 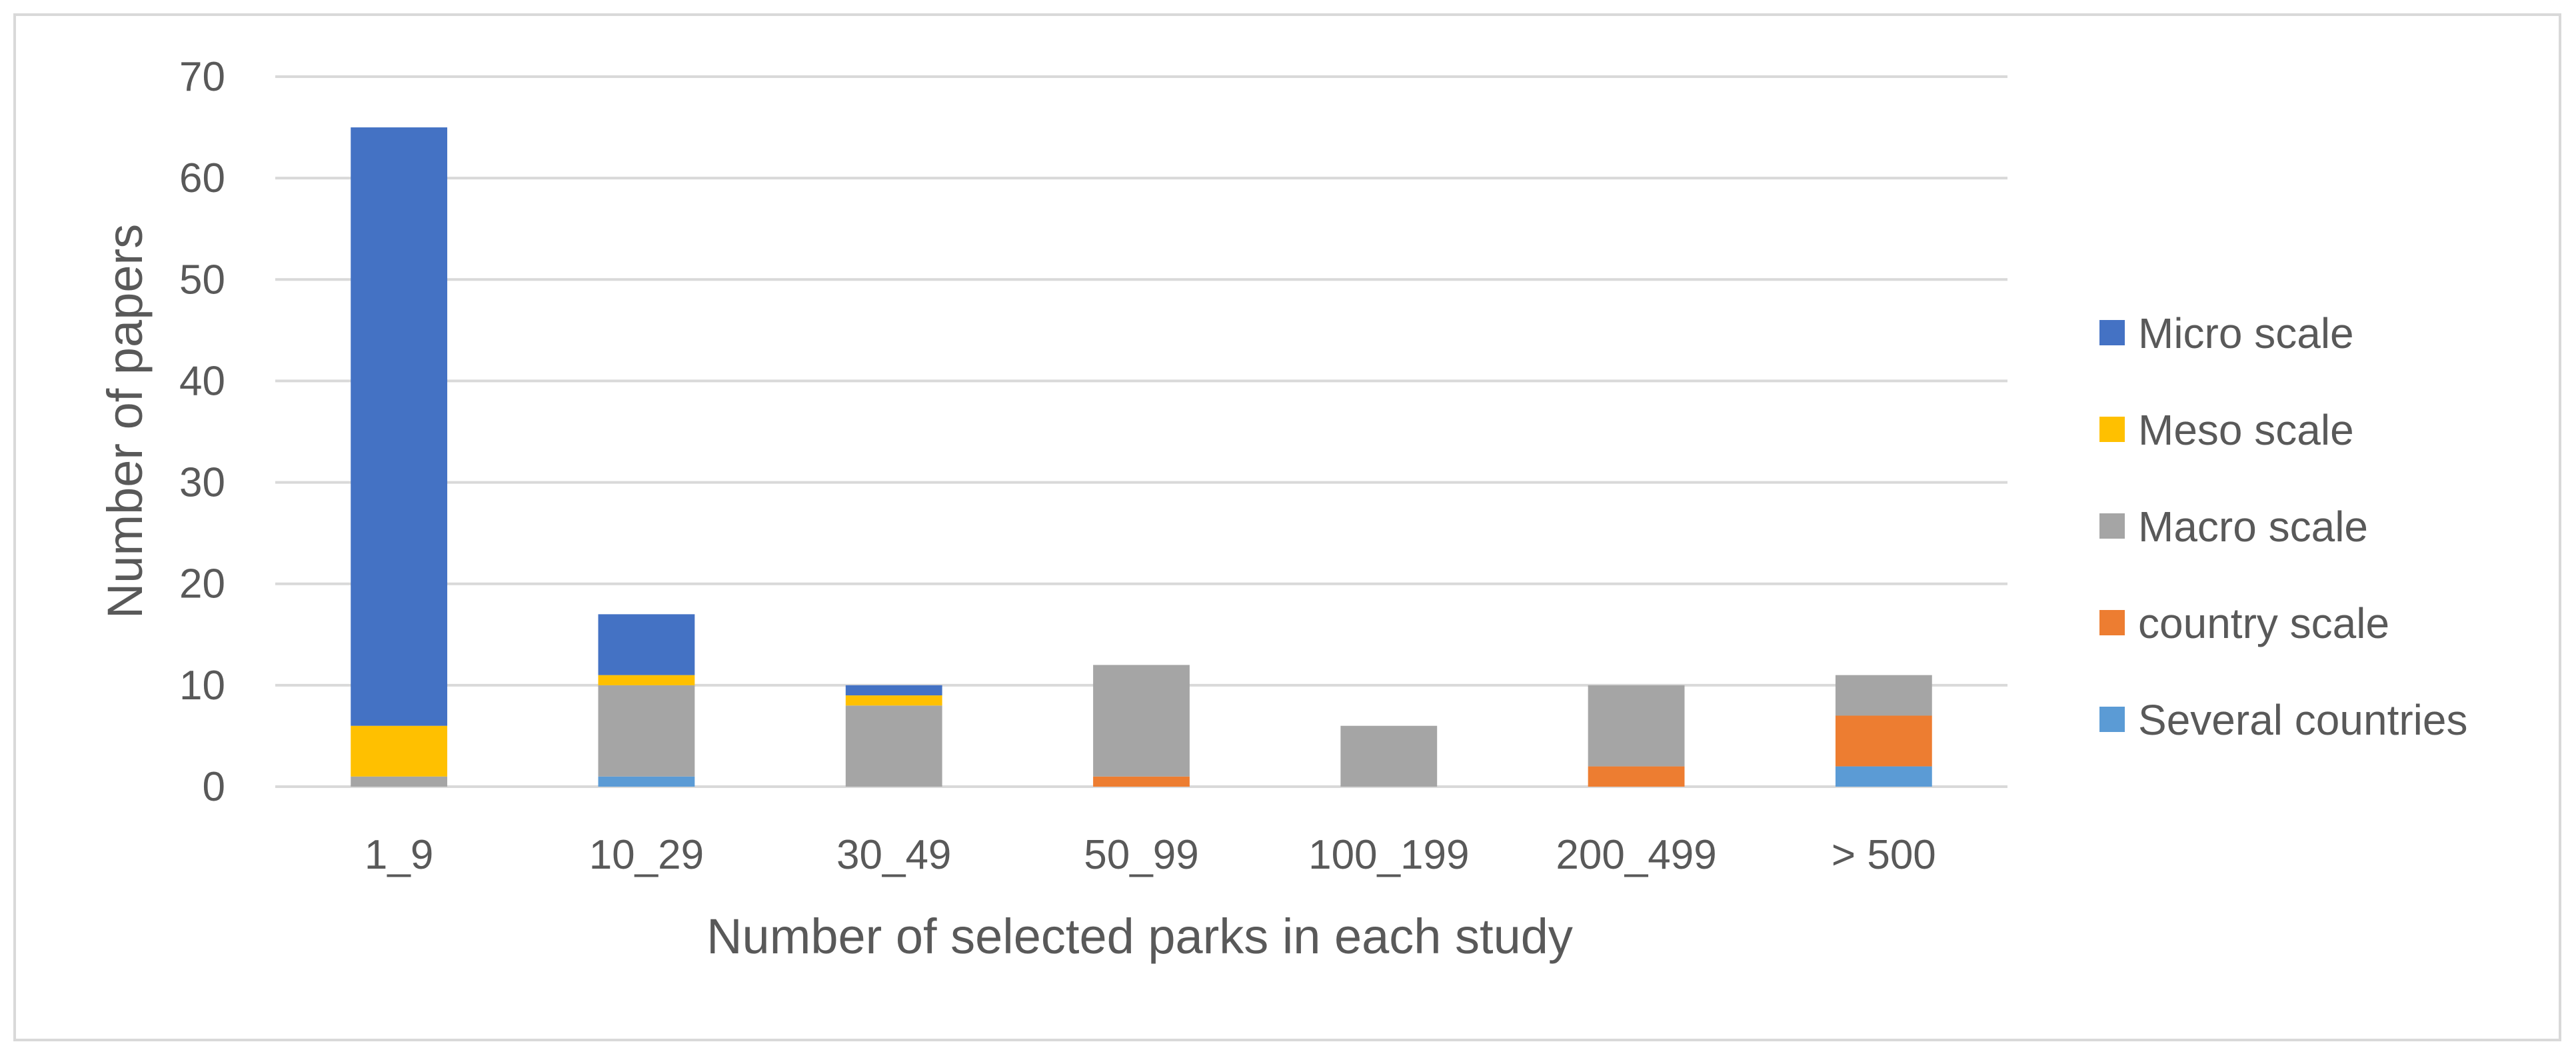 What do you see at coordinates (2302, 720) in the screenshot?
I see `legend-label: Several countries` at bounding box center [2302, 720].